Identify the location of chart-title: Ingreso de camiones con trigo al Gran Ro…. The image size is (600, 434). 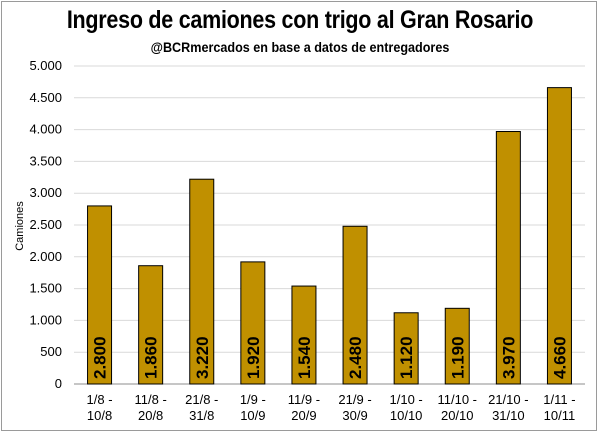
(300, 20).